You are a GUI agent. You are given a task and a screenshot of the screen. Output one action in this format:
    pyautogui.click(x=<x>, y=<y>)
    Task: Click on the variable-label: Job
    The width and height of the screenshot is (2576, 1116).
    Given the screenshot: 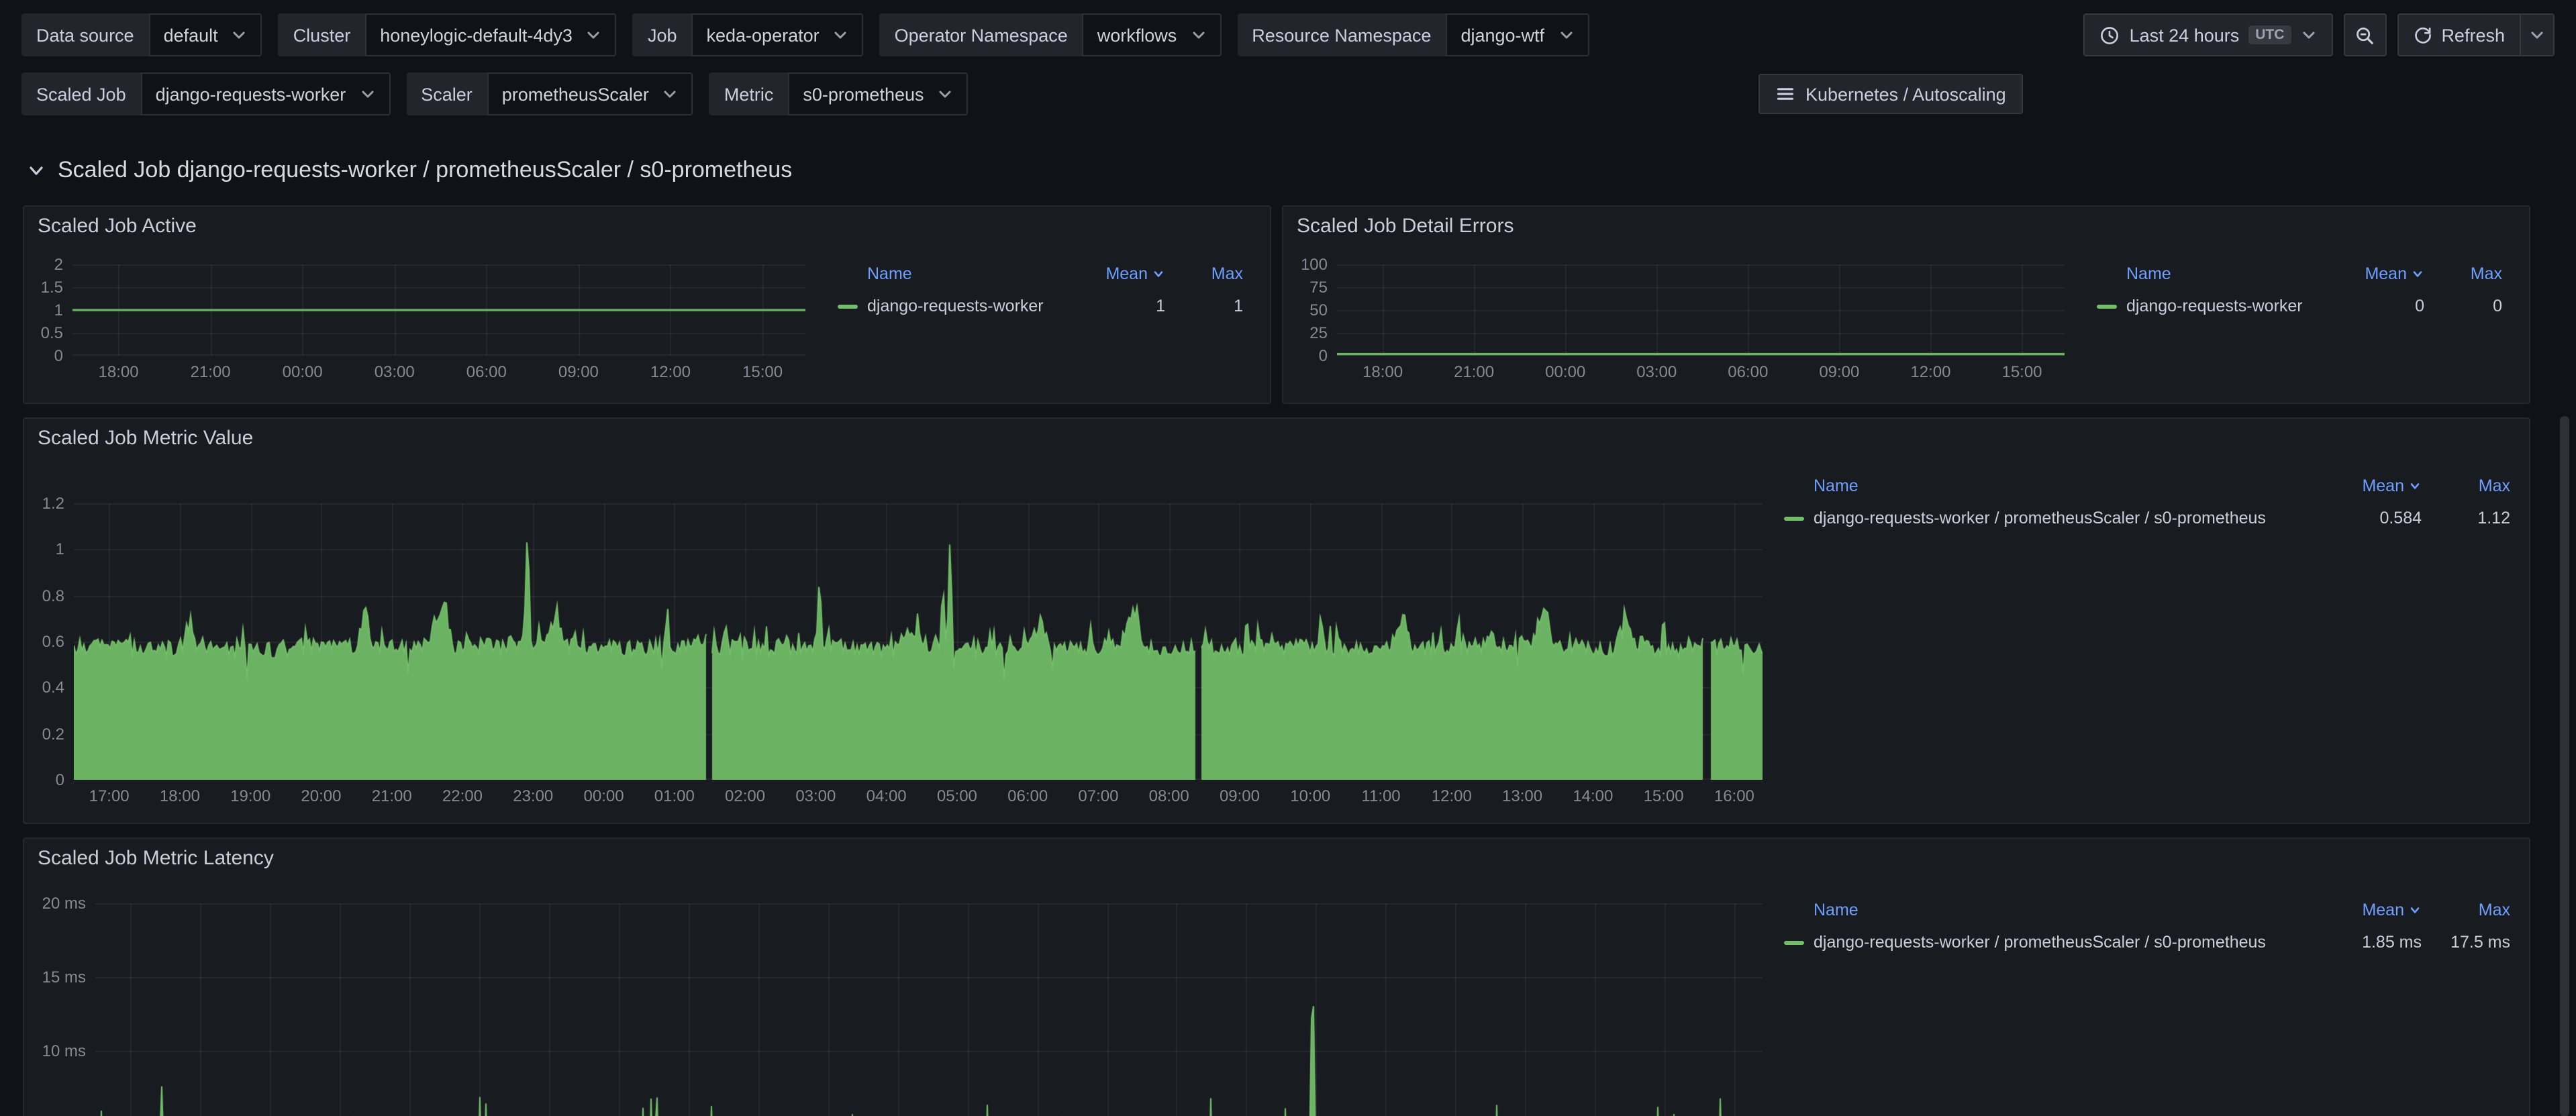 What is the action you would take?
    pyautogui.click(x=662, y=34)
    